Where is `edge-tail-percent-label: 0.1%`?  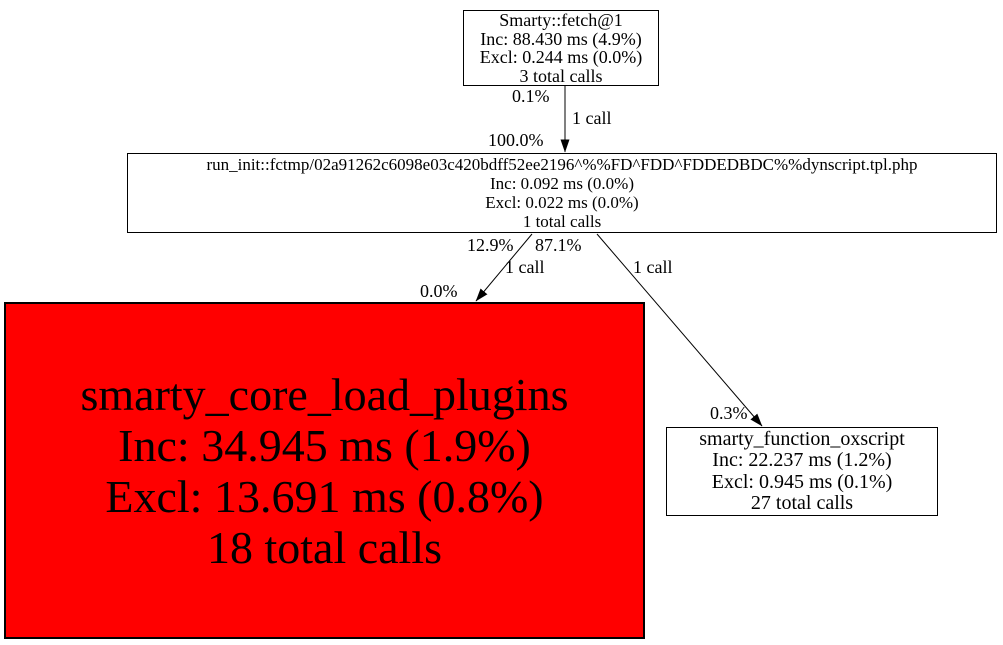
edge-tail-percent-label: 0.1% is located at coordinates (531, 96).